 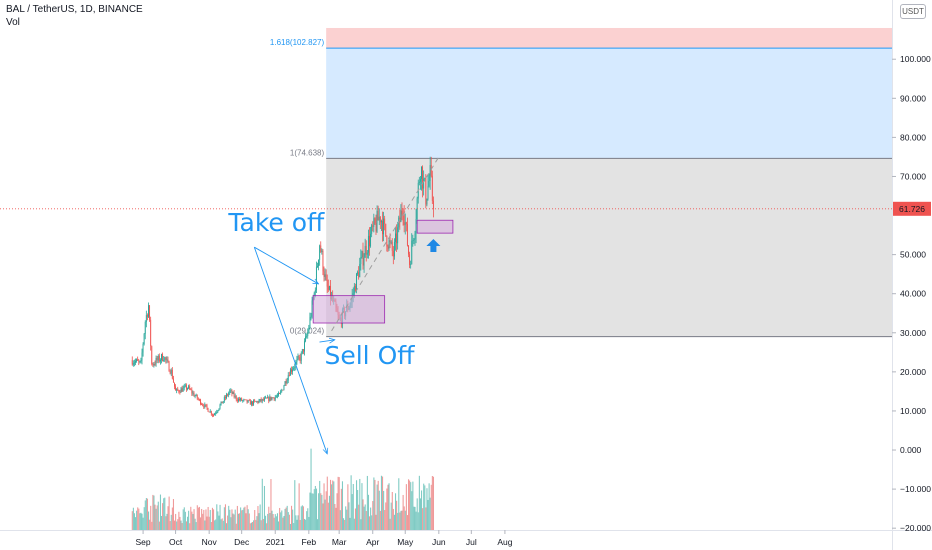 I want to click on volume-indicator-label: Vol, so click(x=13, y=22).